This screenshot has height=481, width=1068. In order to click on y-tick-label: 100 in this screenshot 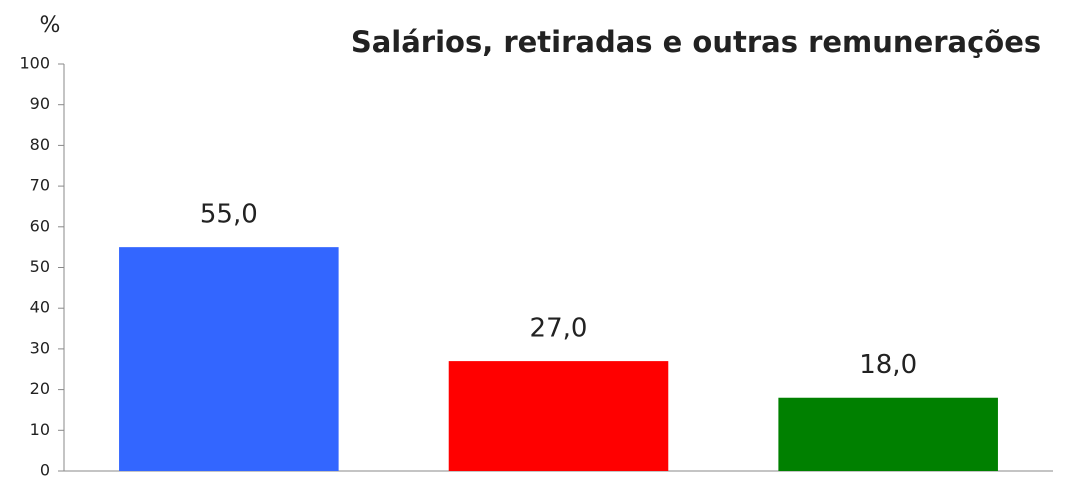, I will do `click(34, 63)`.